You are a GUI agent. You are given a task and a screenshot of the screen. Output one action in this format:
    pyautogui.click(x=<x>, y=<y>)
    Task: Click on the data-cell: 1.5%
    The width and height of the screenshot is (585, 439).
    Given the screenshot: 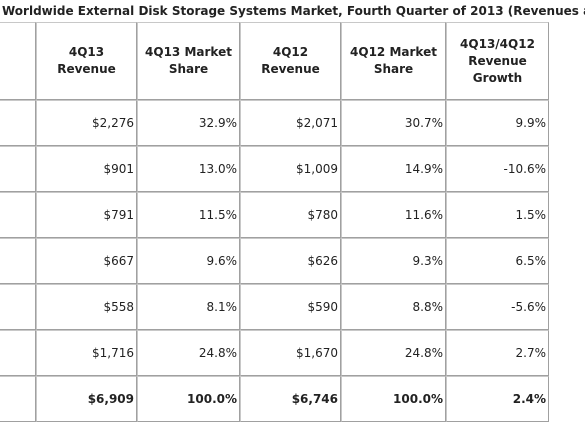 What is the action you would take?
    pyautogui.click(x=497, y=215)
    